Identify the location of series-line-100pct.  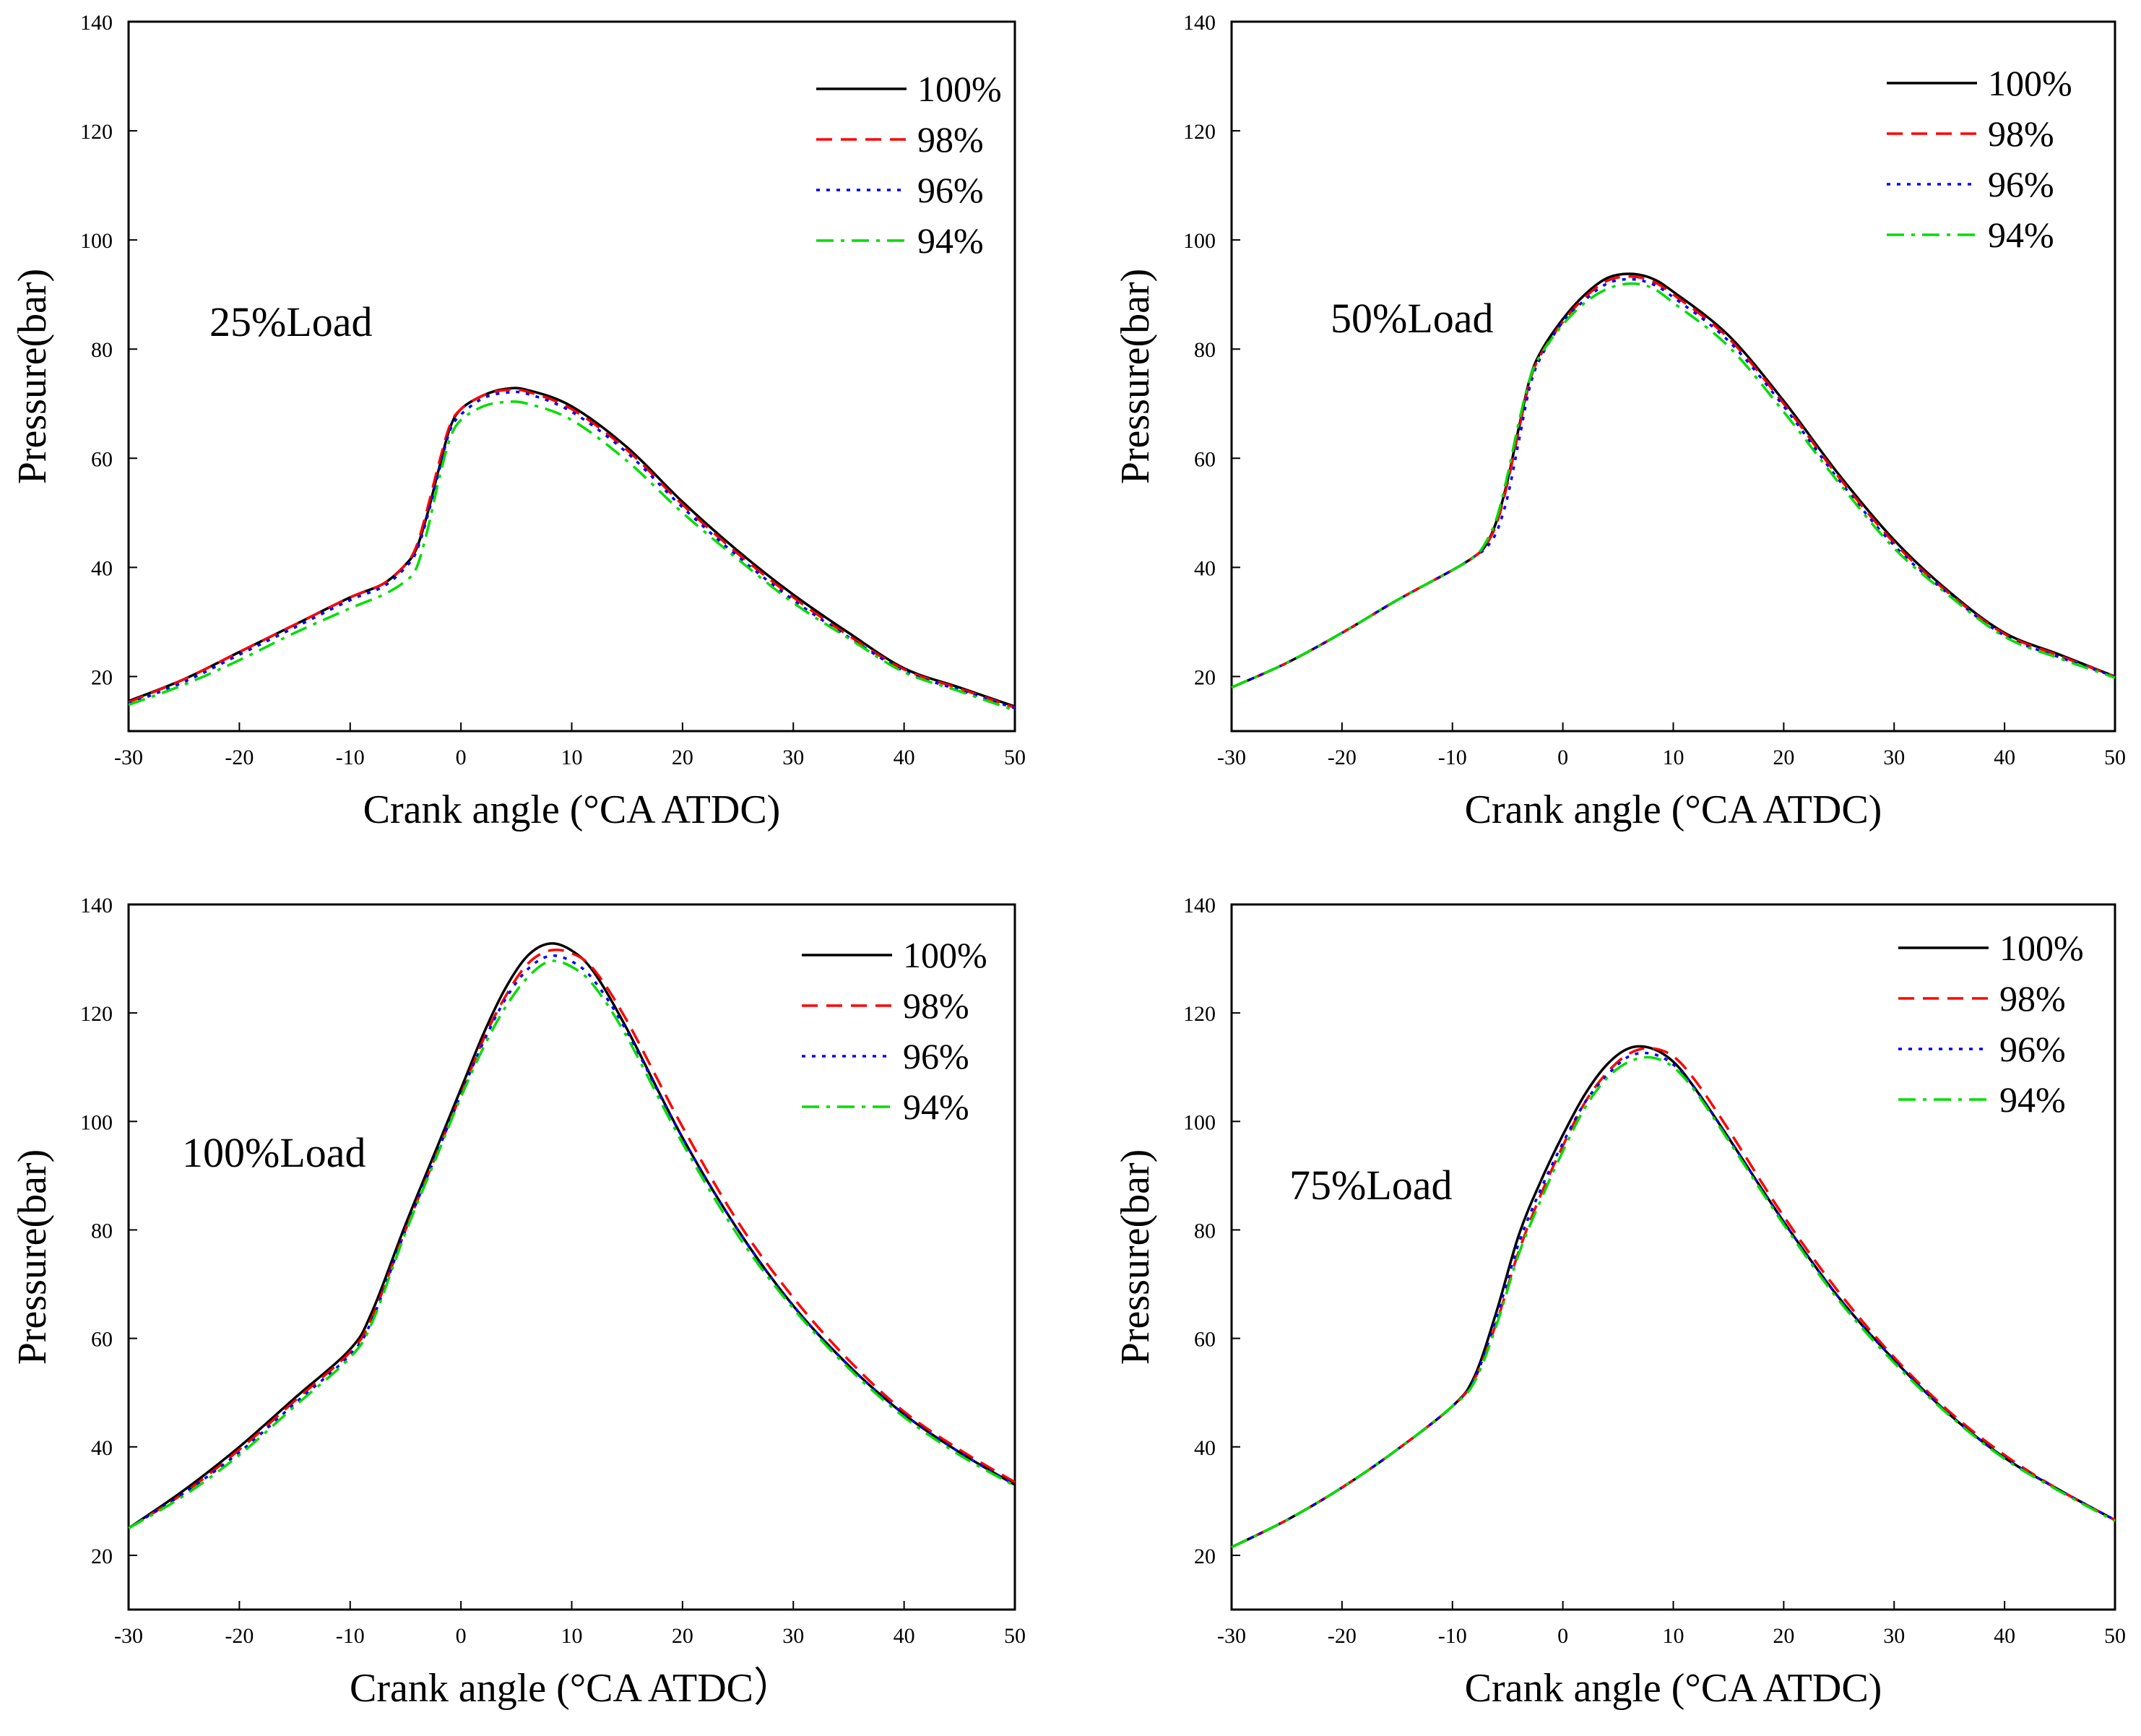
(572, 1235).